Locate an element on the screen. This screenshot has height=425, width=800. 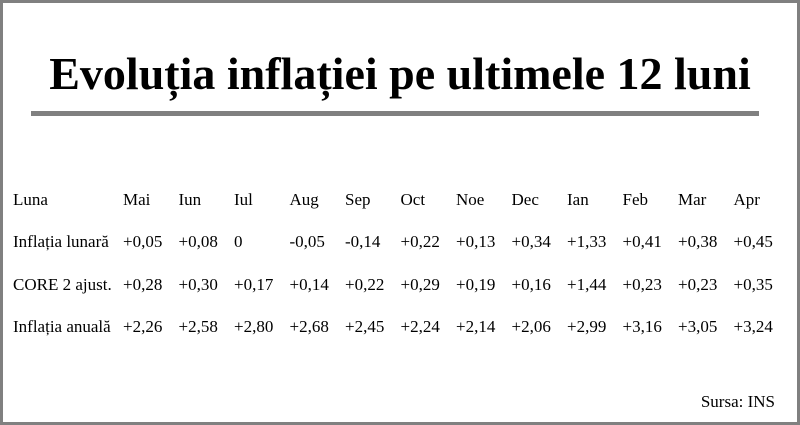
column-header: Dec is located at coordinates (525, 199).